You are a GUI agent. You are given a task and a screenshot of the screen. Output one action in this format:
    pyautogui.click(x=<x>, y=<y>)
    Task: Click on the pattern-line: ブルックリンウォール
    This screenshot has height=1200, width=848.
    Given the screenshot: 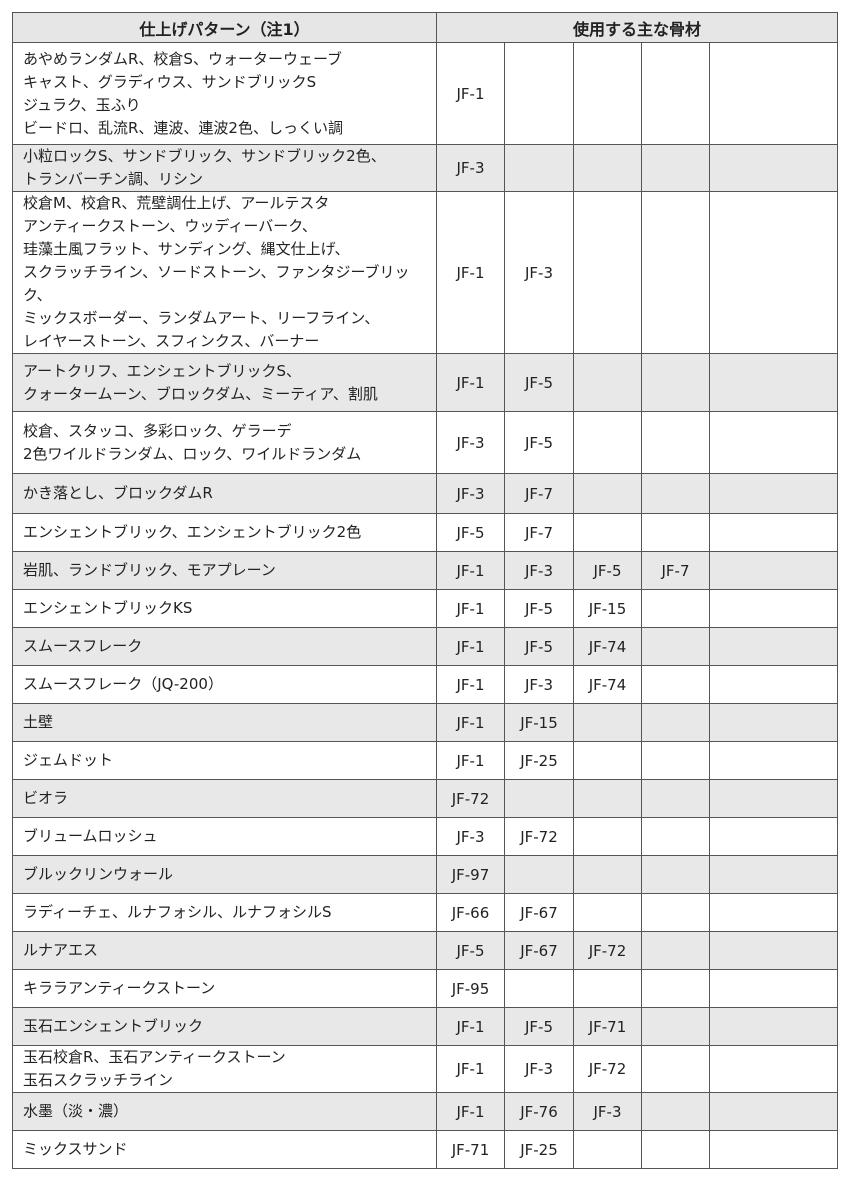 What is the action you would take?
    pyautogui.click(x=98, y=874)
    